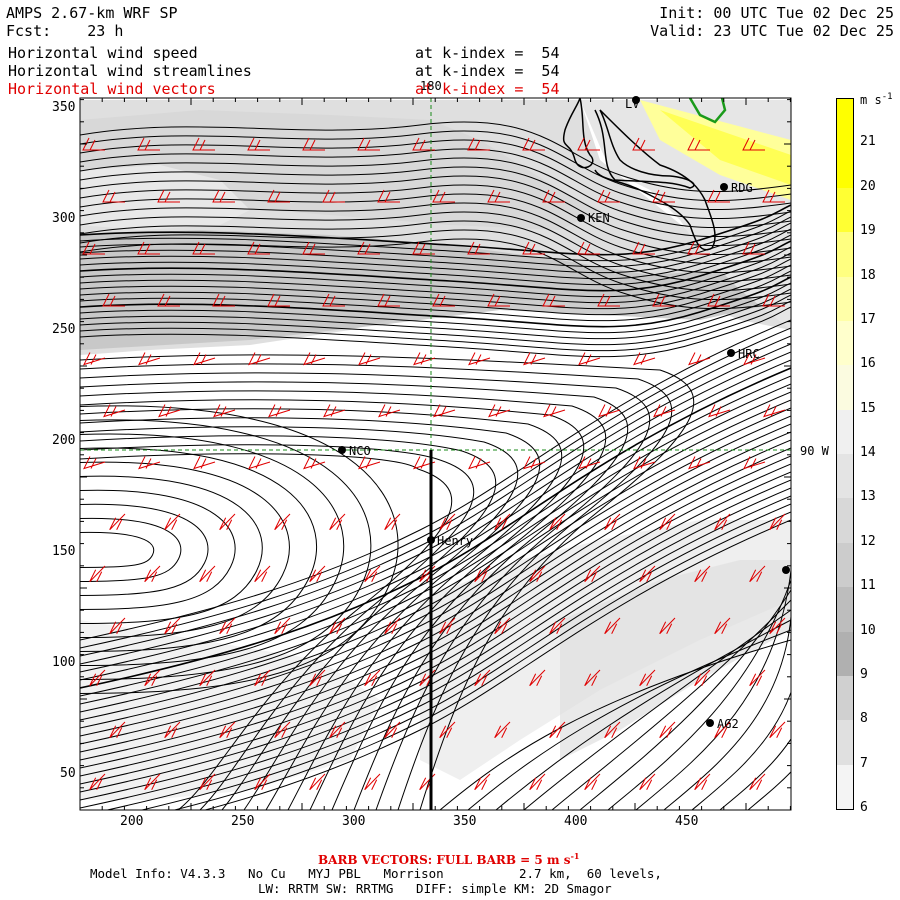 This screenshot has width=900, height=900. Describe the element at coordinates (772, 31) in the screenshot. I see `valid-time: Valid: 23 UTC Tue 02 Dec 25` at that location.